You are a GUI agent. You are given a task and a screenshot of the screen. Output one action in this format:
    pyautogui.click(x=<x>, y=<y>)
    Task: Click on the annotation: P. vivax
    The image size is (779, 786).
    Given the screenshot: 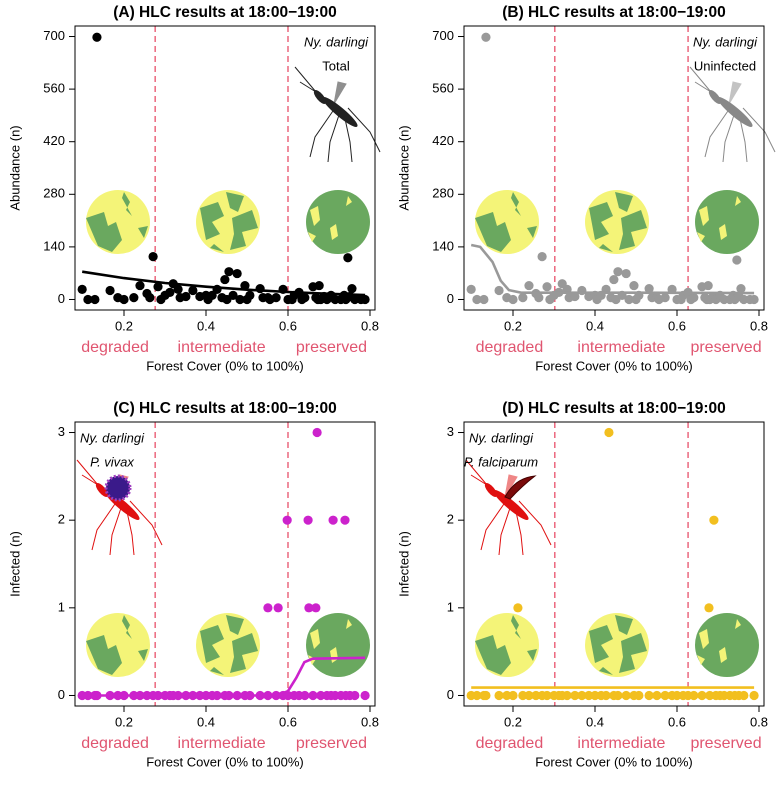 What is the action you would take?
    pyautogui.click(x=112, y=461)
    